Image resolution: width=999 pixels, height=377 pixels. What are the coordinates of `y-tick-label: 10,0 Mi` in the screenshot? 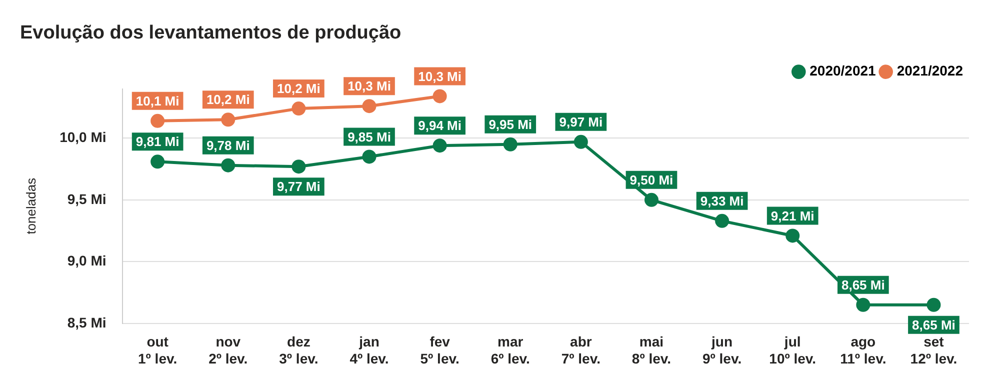 It's located at (83, 137).